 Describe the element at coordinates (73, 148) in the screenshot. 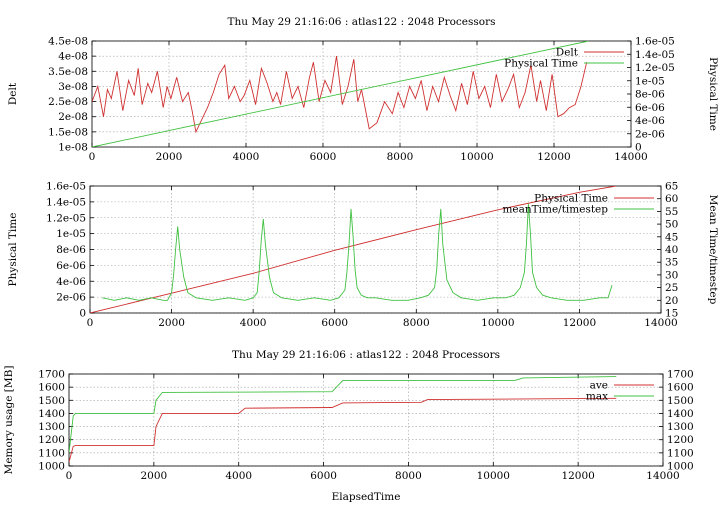

I see `y-tick-label: 1e-08` at that location.